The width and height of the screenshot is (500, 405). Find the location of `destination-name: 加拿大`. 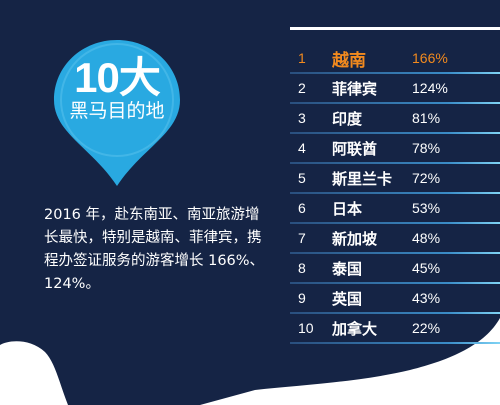

destination-name: 加拿大 is located at coordinates (355, 329).